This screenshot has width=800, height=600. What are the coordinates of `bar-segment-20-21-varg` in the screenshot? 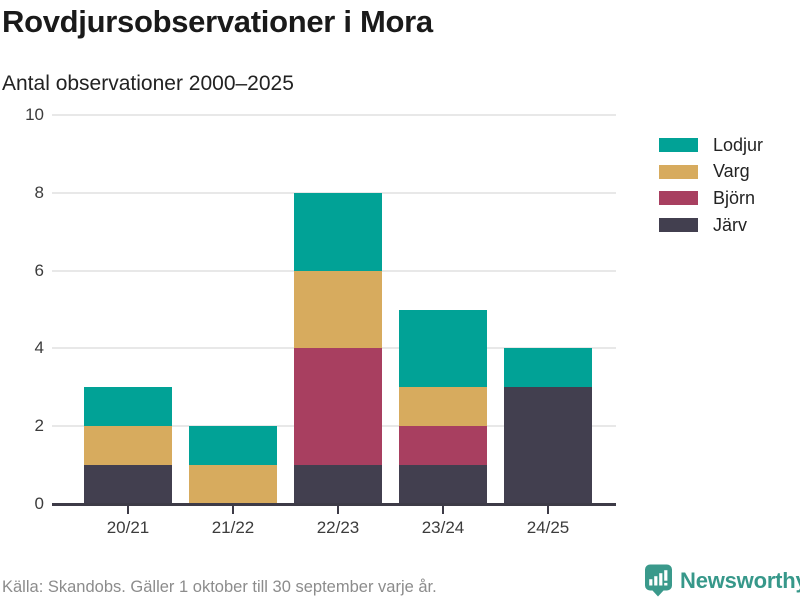 It's located at (128, 446).